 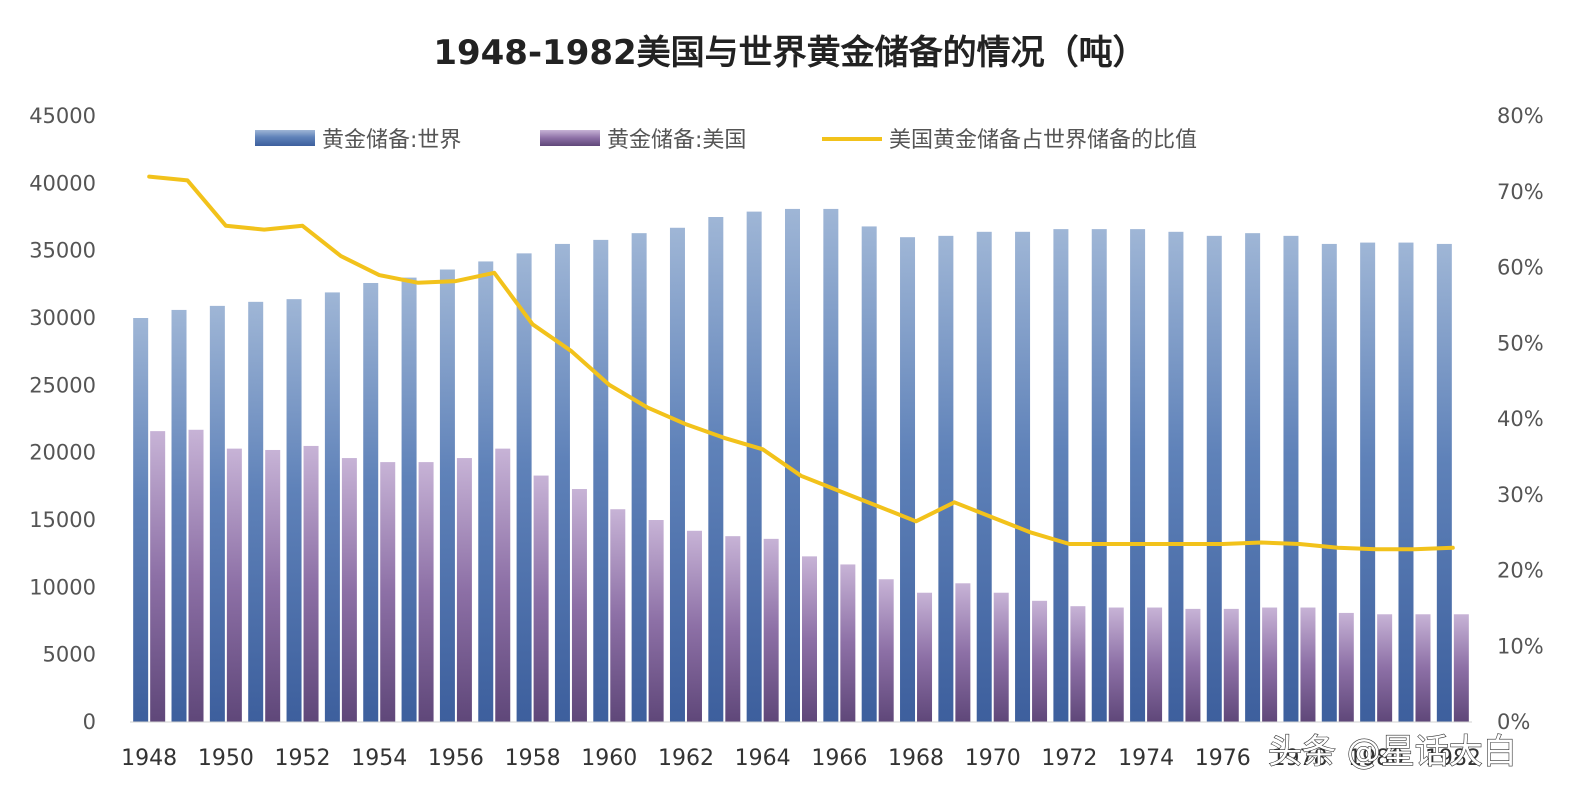 I want to click on x-axis-tick-label: 1948, so click(x=149, y=758).